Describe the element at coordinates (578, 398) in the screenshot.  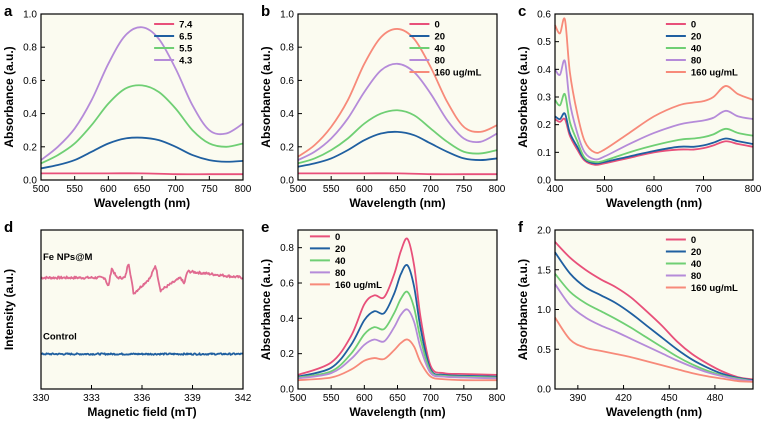
I see `x-tick-label: 390` at that location.